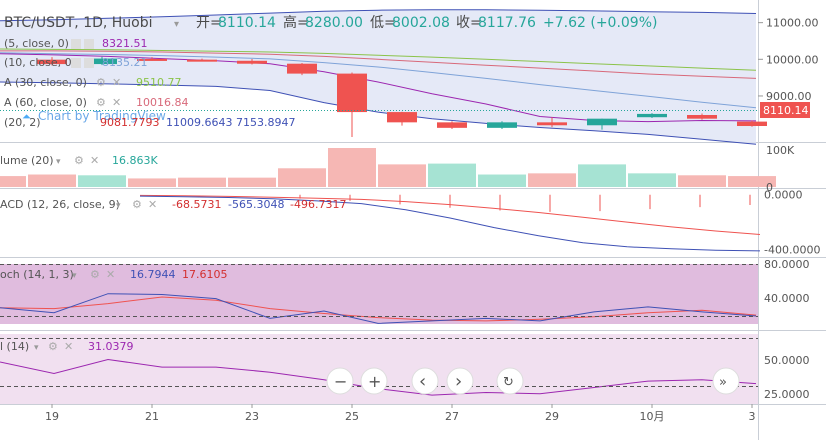 The image size is (826, 440). Describe the element at coordinates (27, 160) in the screenshot. I see `legend-volume-label: lume (20)` at that location.